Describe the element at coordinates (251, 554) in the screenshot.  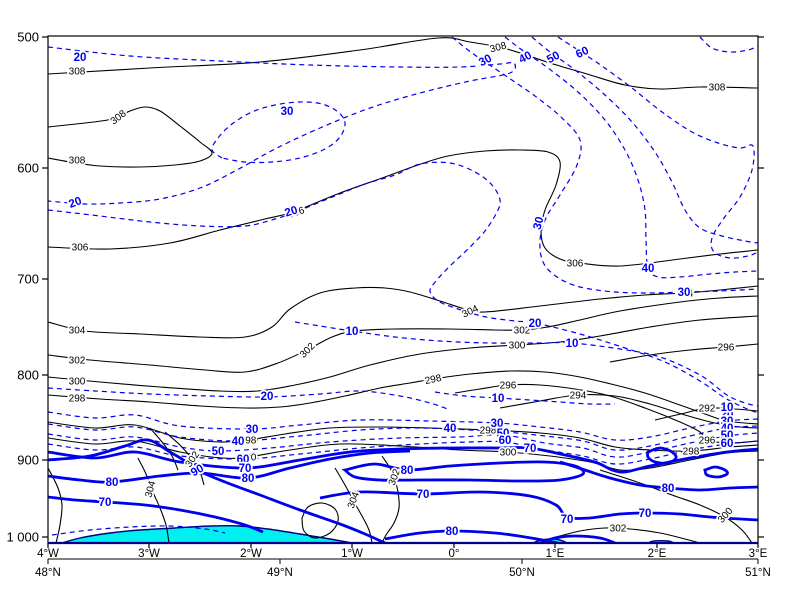
I see `longitude-tick-label: 2°W` at that location.